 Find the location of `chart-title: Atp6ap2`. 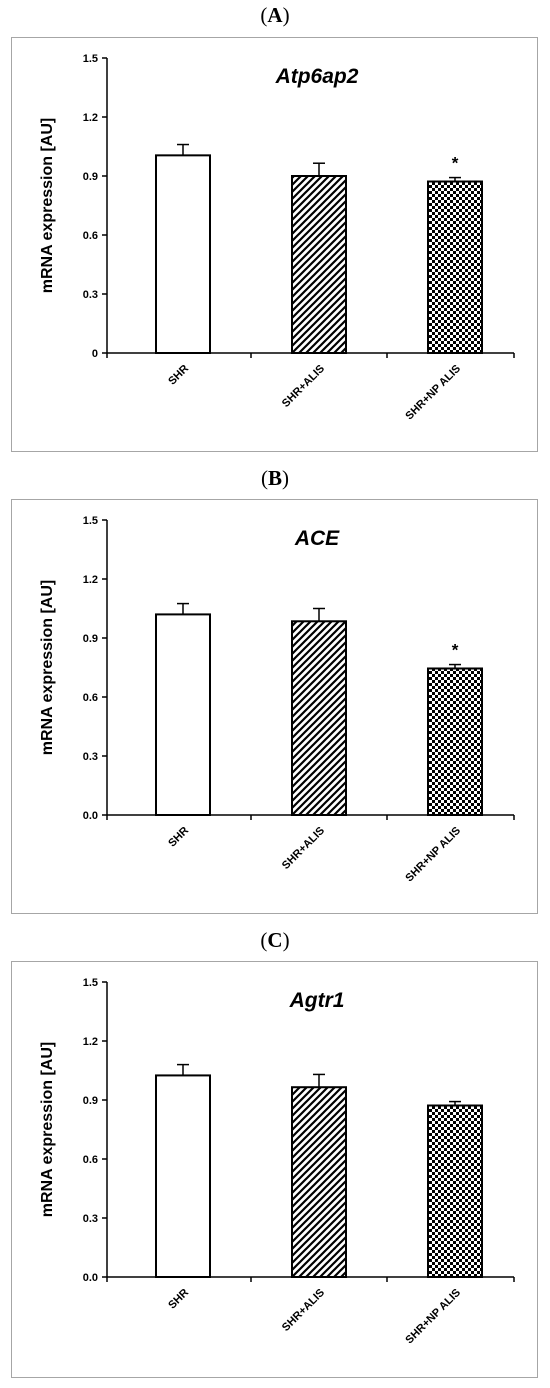

chart-title: Atp6ap2 is located at coordinates (317, 76).